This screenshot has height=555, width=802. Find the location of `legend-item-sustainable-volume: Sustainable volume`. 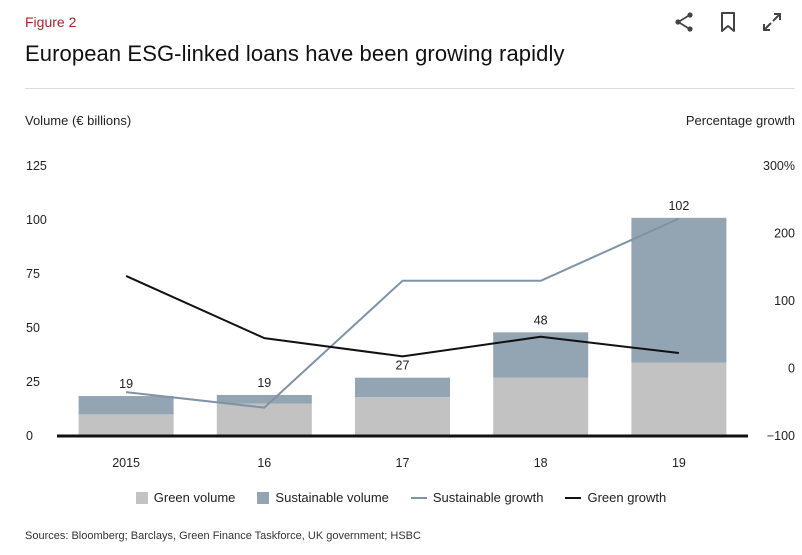

legend-item-sustainable-volume: Sustainable volume is located at coordinates (323, 497).